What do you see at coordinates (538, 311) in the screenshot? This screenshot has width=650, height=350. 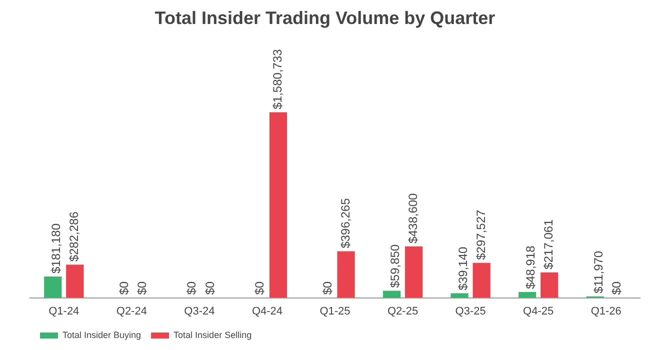 I see `x-tick-label: Q4-25` at bounding box center [538, 311].